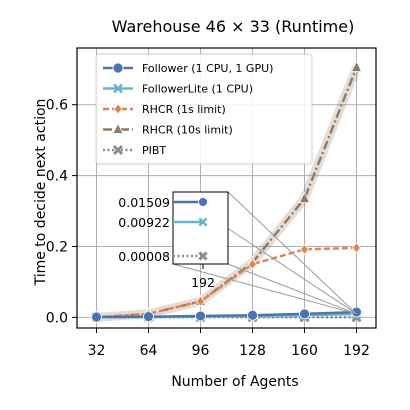  I want to click on y-axis-label: Time to decide next action, so click(41, 193).